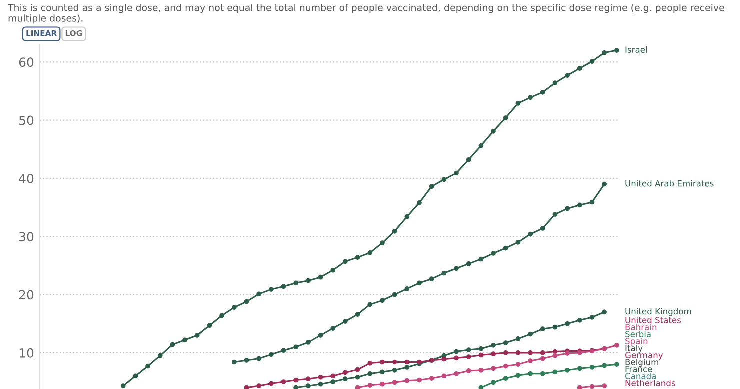 This screenshot has height=389, width=740. Describe the element at coordinates (27, 353) in the screenshot. I see `y-tick-label: 10` at that location.